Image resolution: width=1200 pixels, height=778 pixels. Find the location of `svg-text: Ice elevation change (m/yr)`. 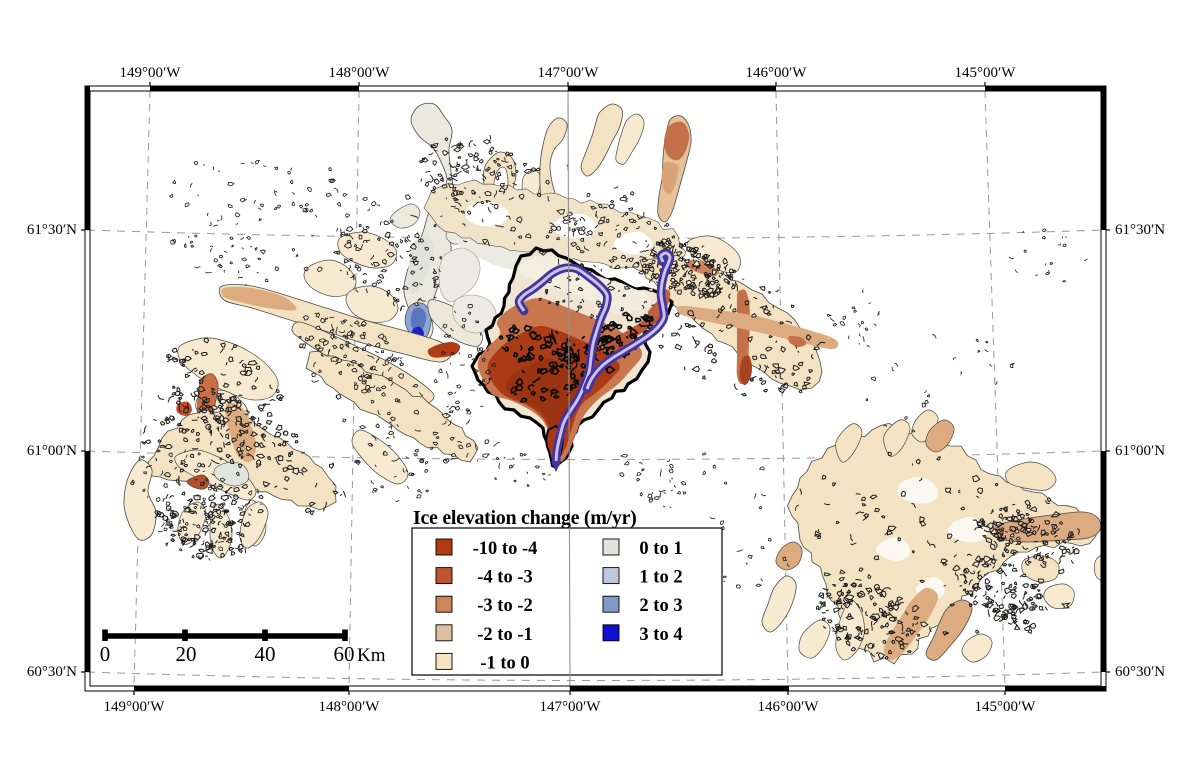

svg-text: Ice elevation change (m/yr) is located at coordinates (525, 518).